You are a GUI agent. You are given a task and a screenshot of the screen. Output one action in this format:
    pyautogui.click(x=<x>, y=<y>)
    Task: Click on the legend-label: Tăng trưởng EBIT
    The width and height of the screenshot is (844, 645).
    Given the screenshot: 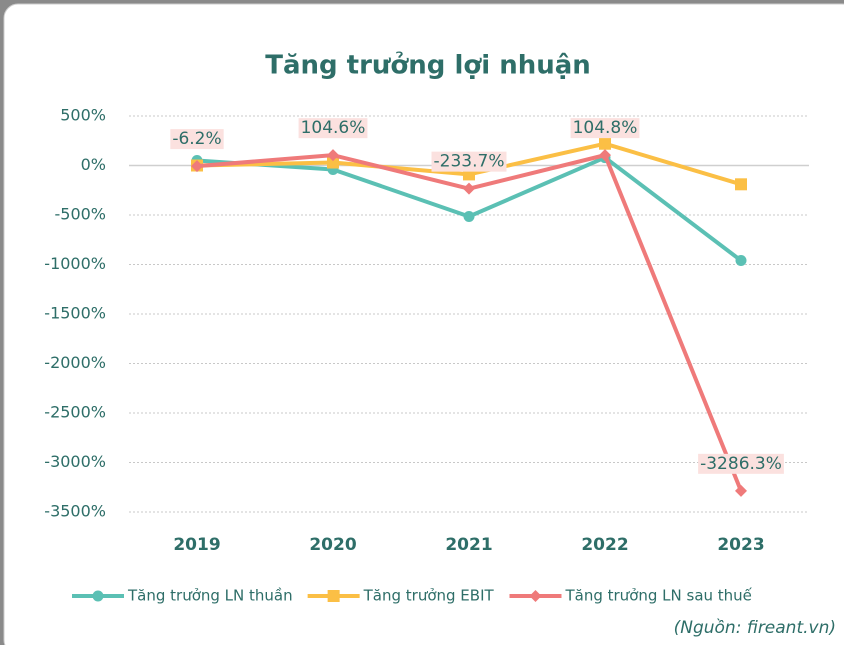 What is the action you would take?
    pyautogui.click(x=429, y=596)
    